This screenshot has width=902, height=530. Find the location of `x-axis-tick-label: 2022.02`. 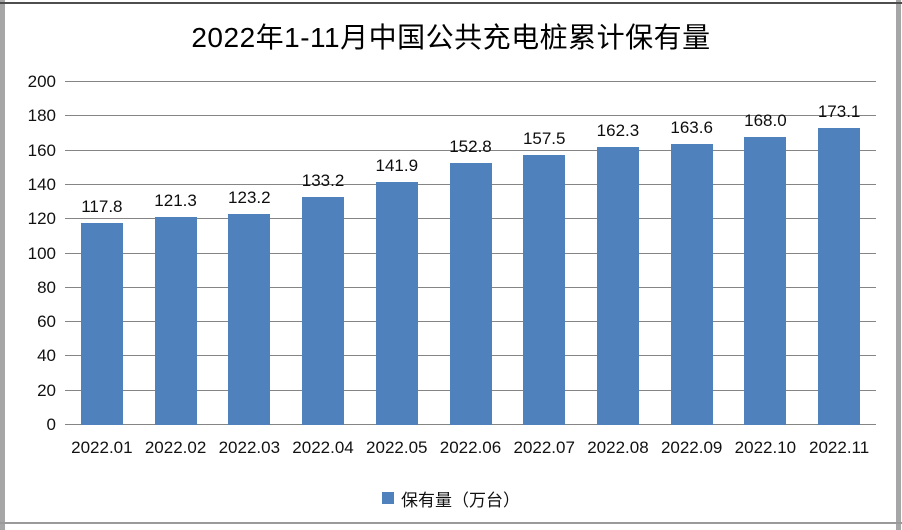

x-axis-tick-label: 2022.02 is located at coordinates (175, 447).